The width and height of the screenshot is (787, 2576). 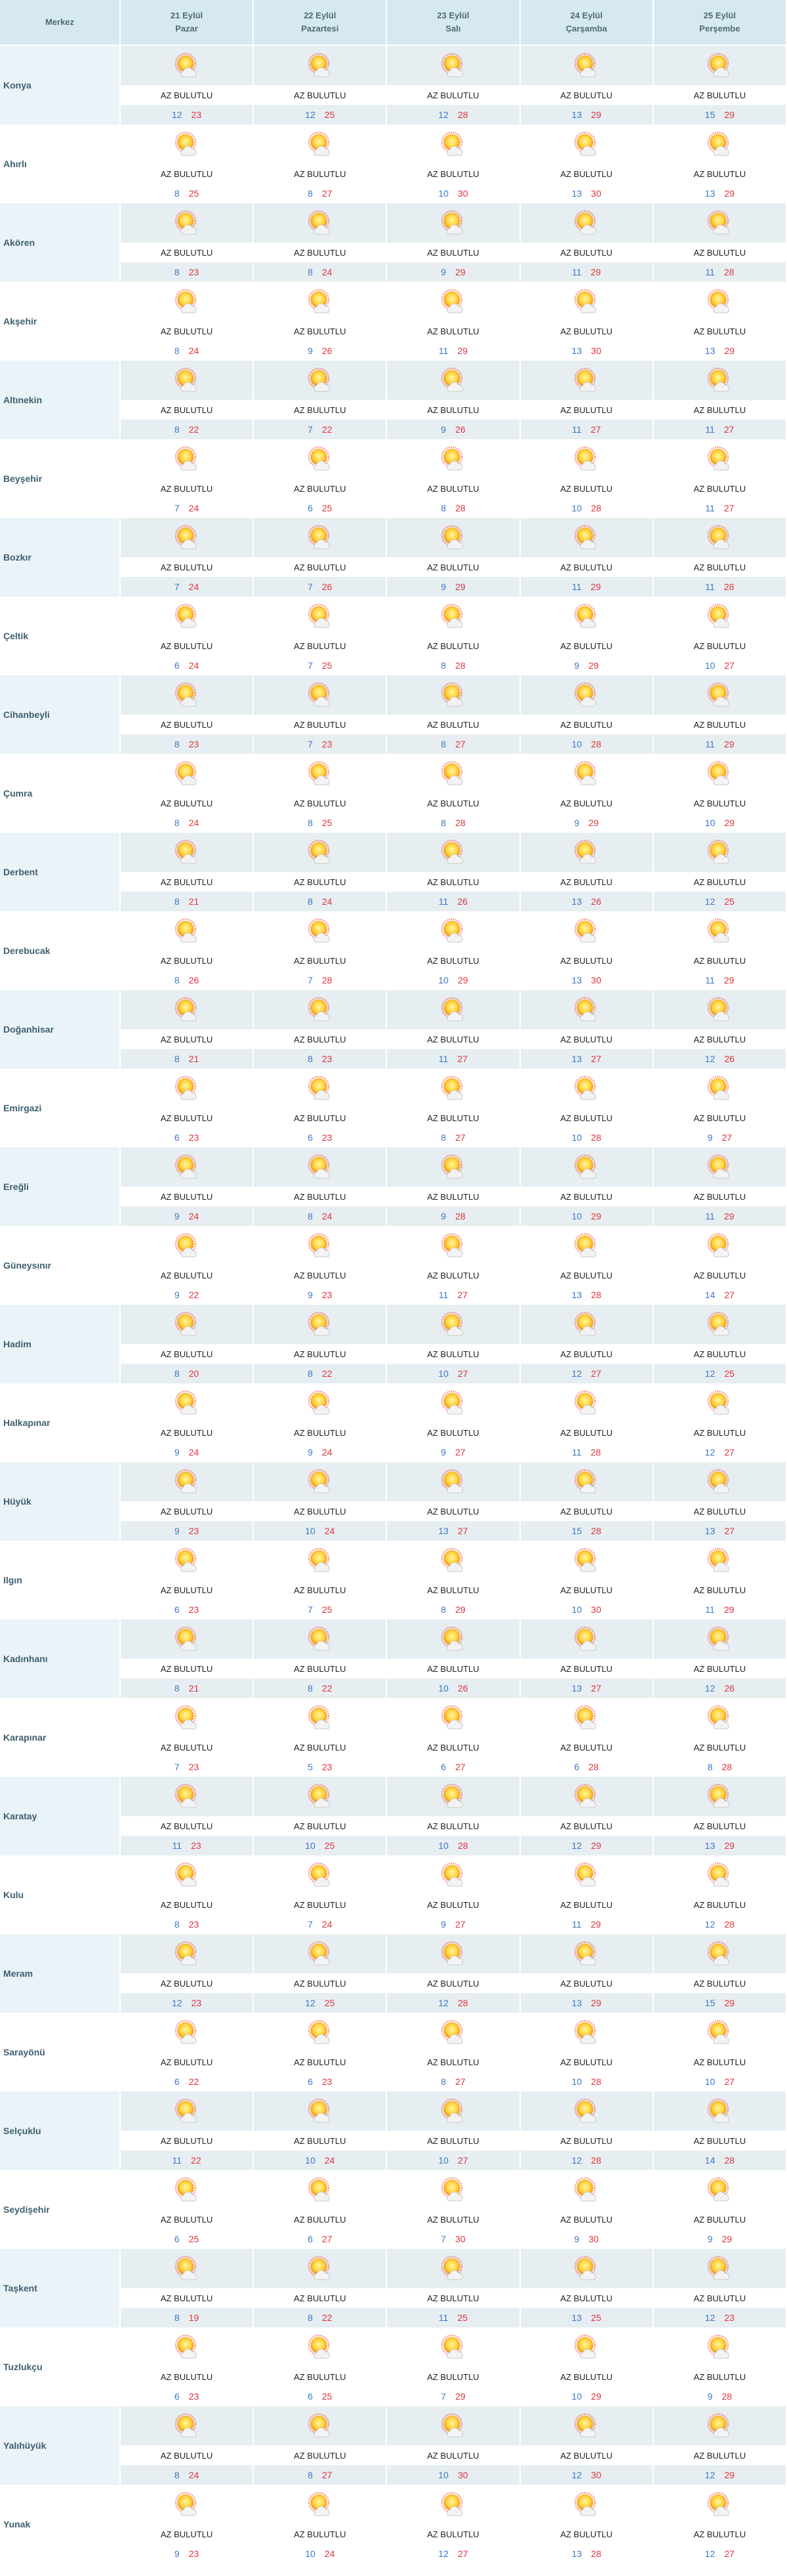 I want to click on temperature-cell: 12 23, so click(x=187, y=2003).